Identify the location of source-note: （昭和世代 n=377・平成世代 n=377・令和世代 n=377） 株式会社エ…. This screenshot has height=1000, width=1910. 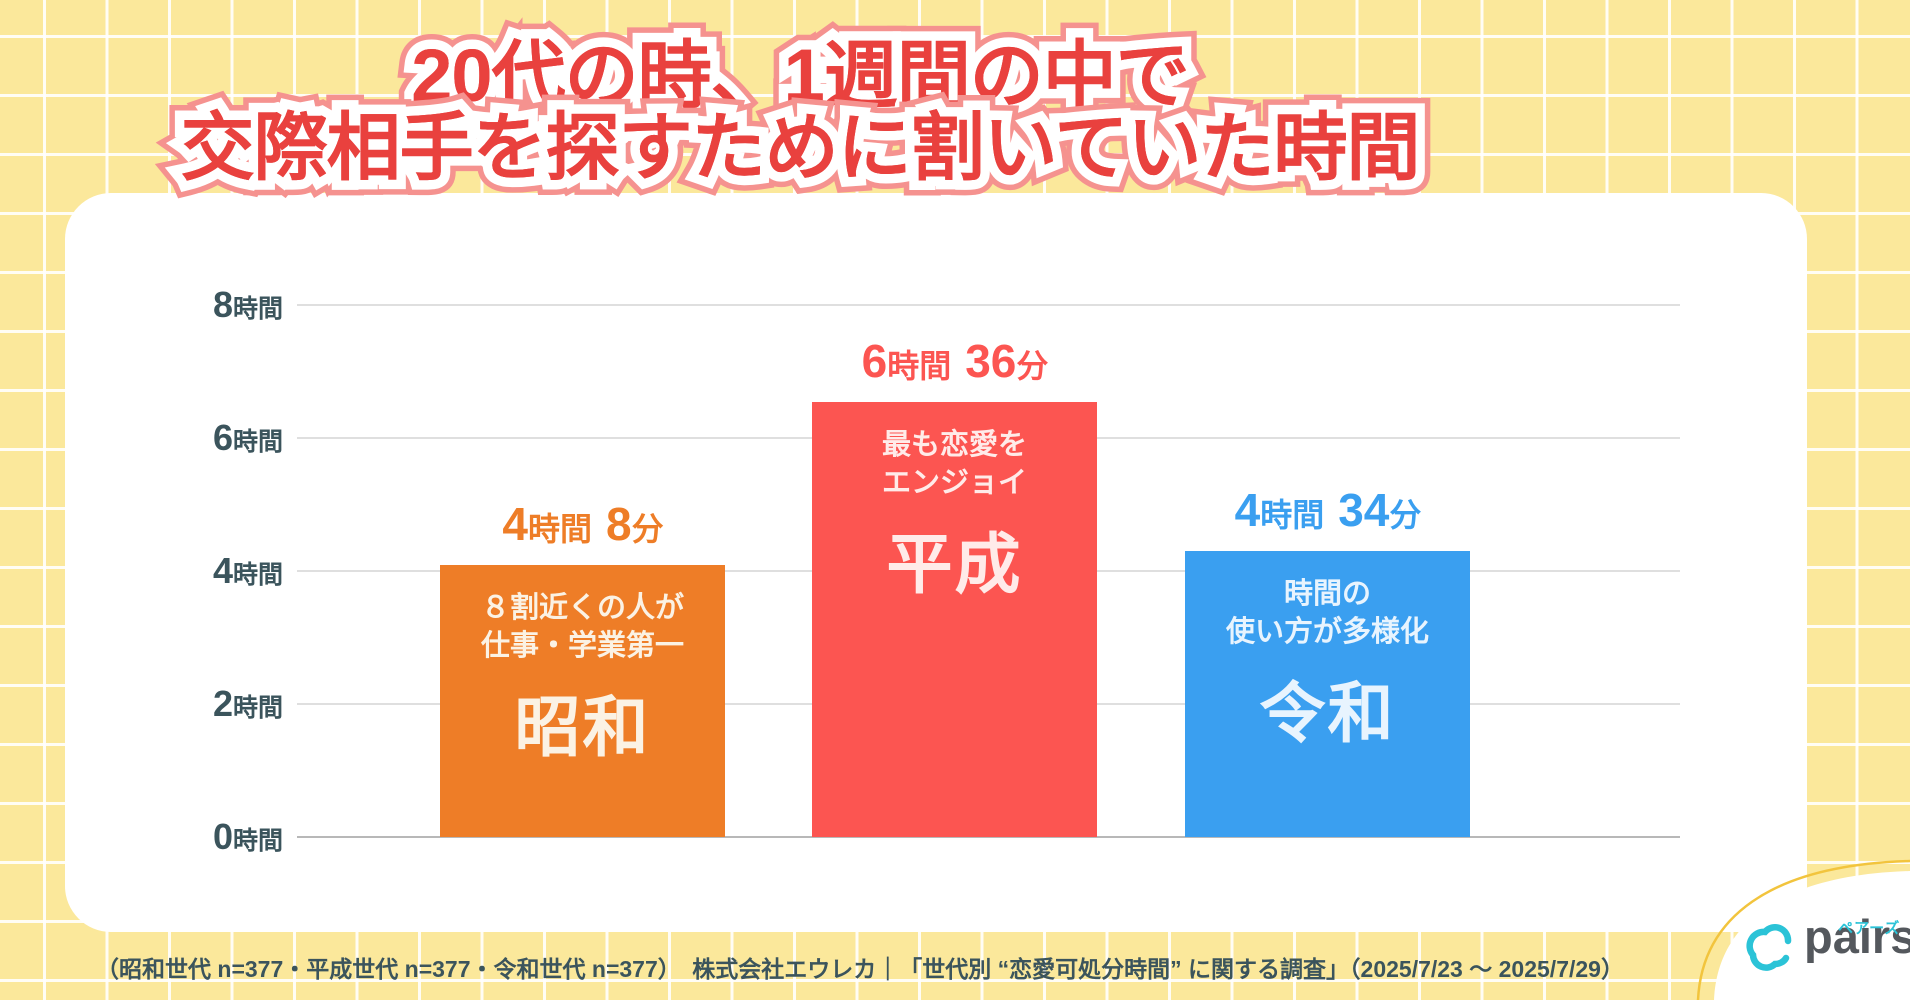
(860, 969).